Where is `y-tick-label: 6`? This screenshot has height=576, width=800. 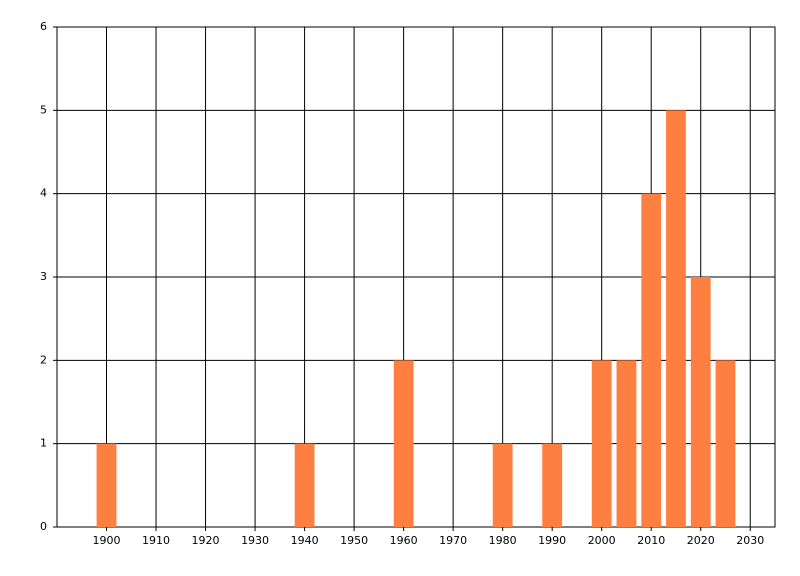
y-tick-label: 6 is located at coordinates (43, 26).